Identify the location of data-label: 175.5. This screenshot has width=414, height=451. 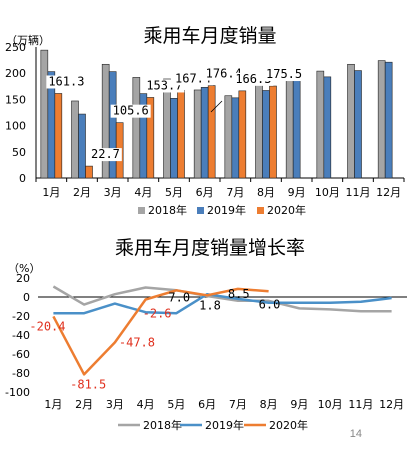
(284, 74).